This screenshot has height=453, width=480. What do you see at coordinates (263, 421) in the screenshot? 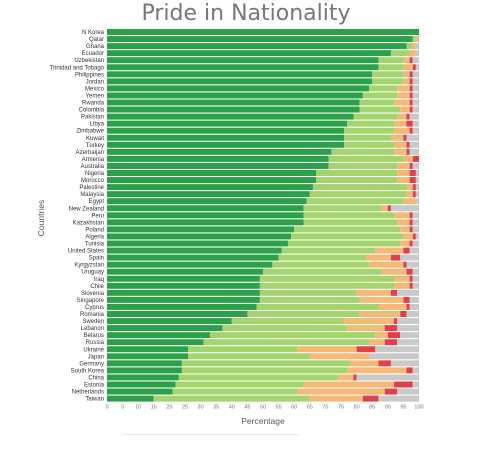
I see `x-axis-title: Percentage` at bounding box center [263, 421].